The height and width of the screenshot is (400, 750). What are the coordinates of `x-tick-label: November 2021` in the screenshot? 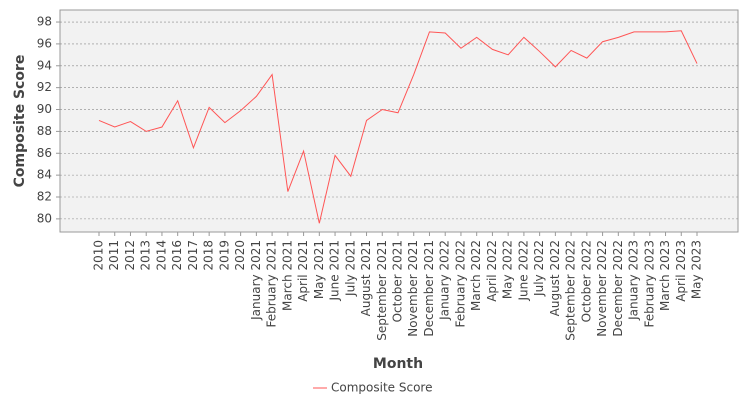 It's located at (413, 288).